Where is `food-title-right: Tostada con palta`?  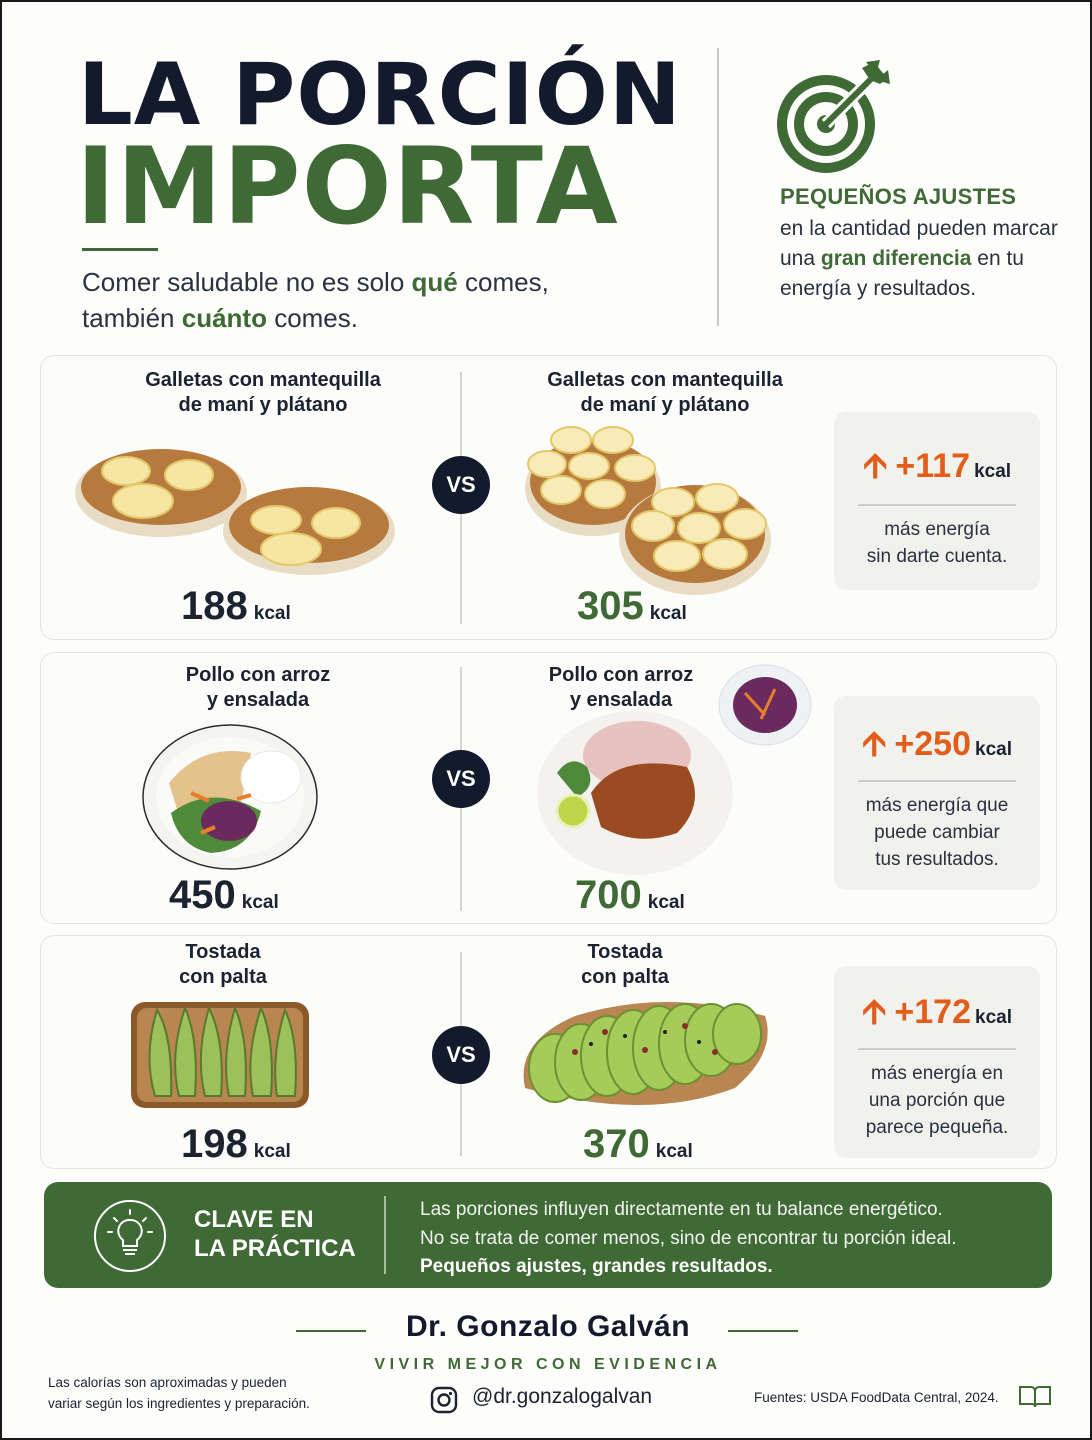 food-title-right: Tostada con palta is located at coordinates (625, 965).